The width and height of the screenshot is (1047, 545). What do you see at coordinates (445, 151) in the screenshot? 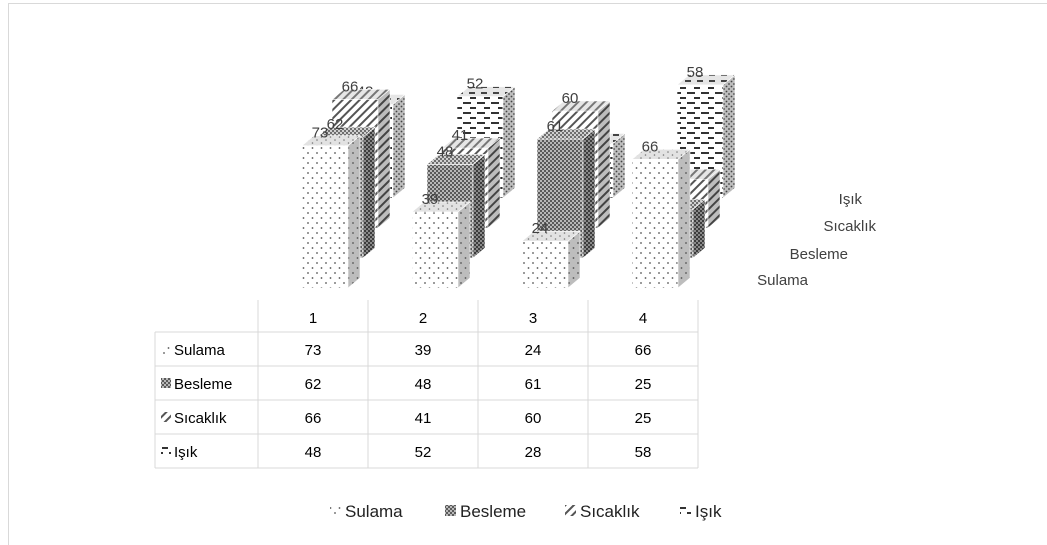
I see `data-label-besleme-2: 48` at bounding box center [445, 151].